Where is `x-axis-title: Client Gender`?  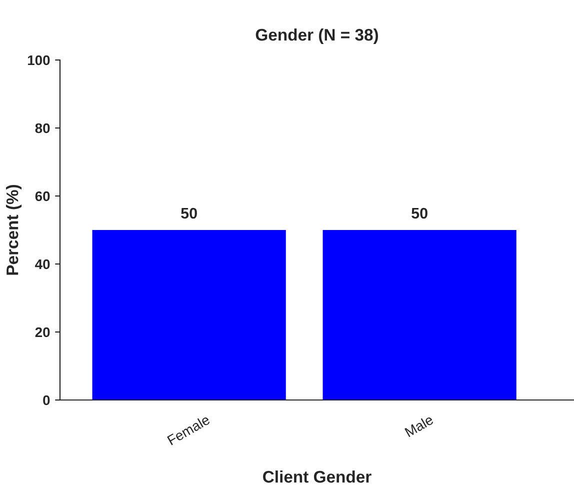
x-axis-title: Client Gender is located at coordinates (317, 476).